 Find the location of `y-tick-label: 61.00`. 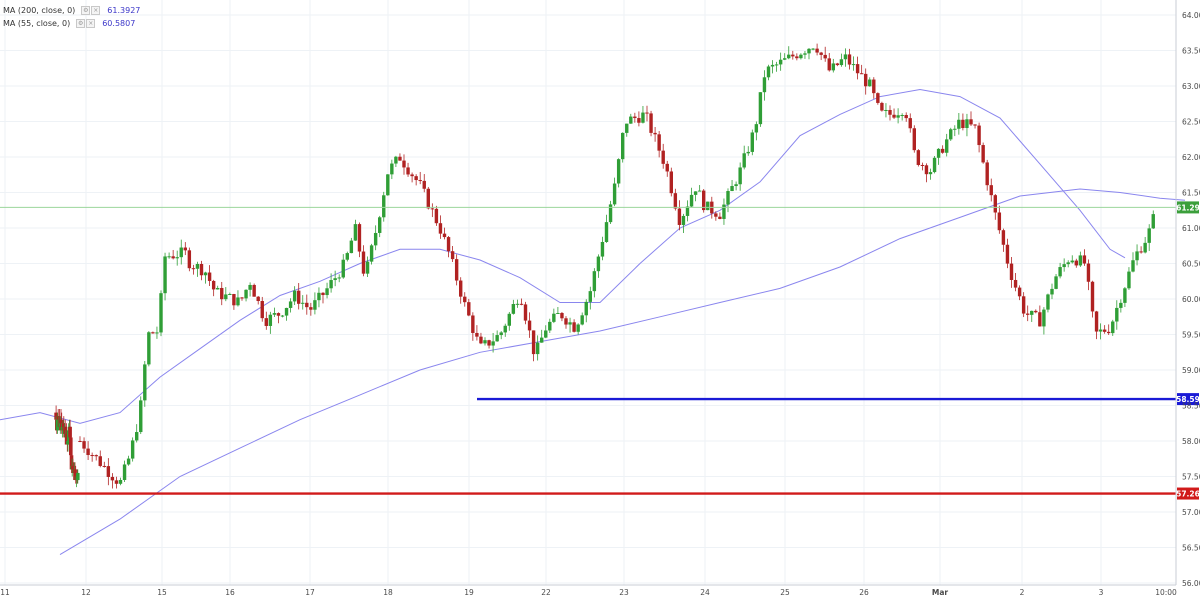

y-tick-label: 61.00 is located at coordinates (1191, 228).